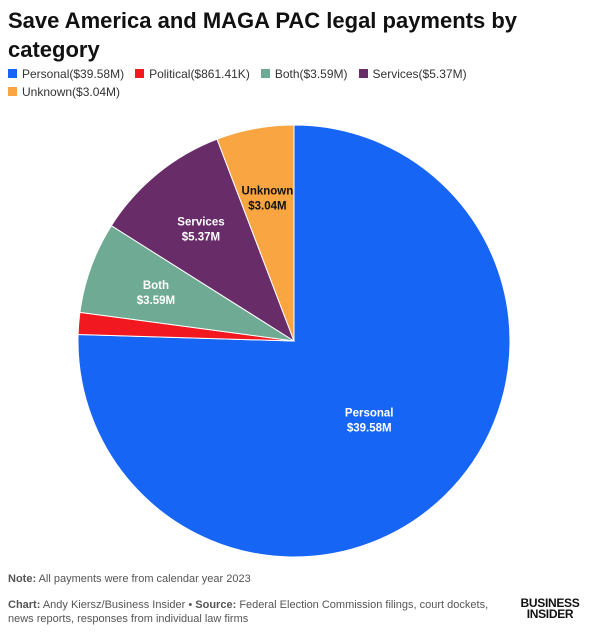  What do you see at coordinates (369, 428) in the screenshot?
I see `slice-value-personal: $39.58M` at bounding box center [369, 428].